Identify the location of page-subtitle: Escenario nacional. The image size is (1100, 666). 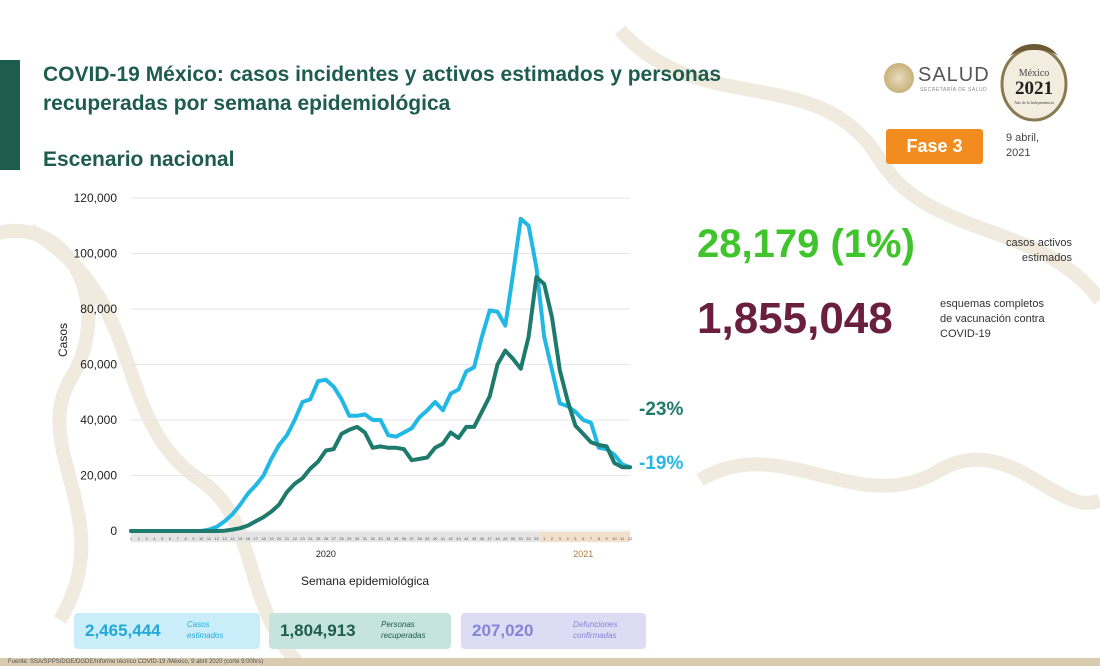
(139, 159).